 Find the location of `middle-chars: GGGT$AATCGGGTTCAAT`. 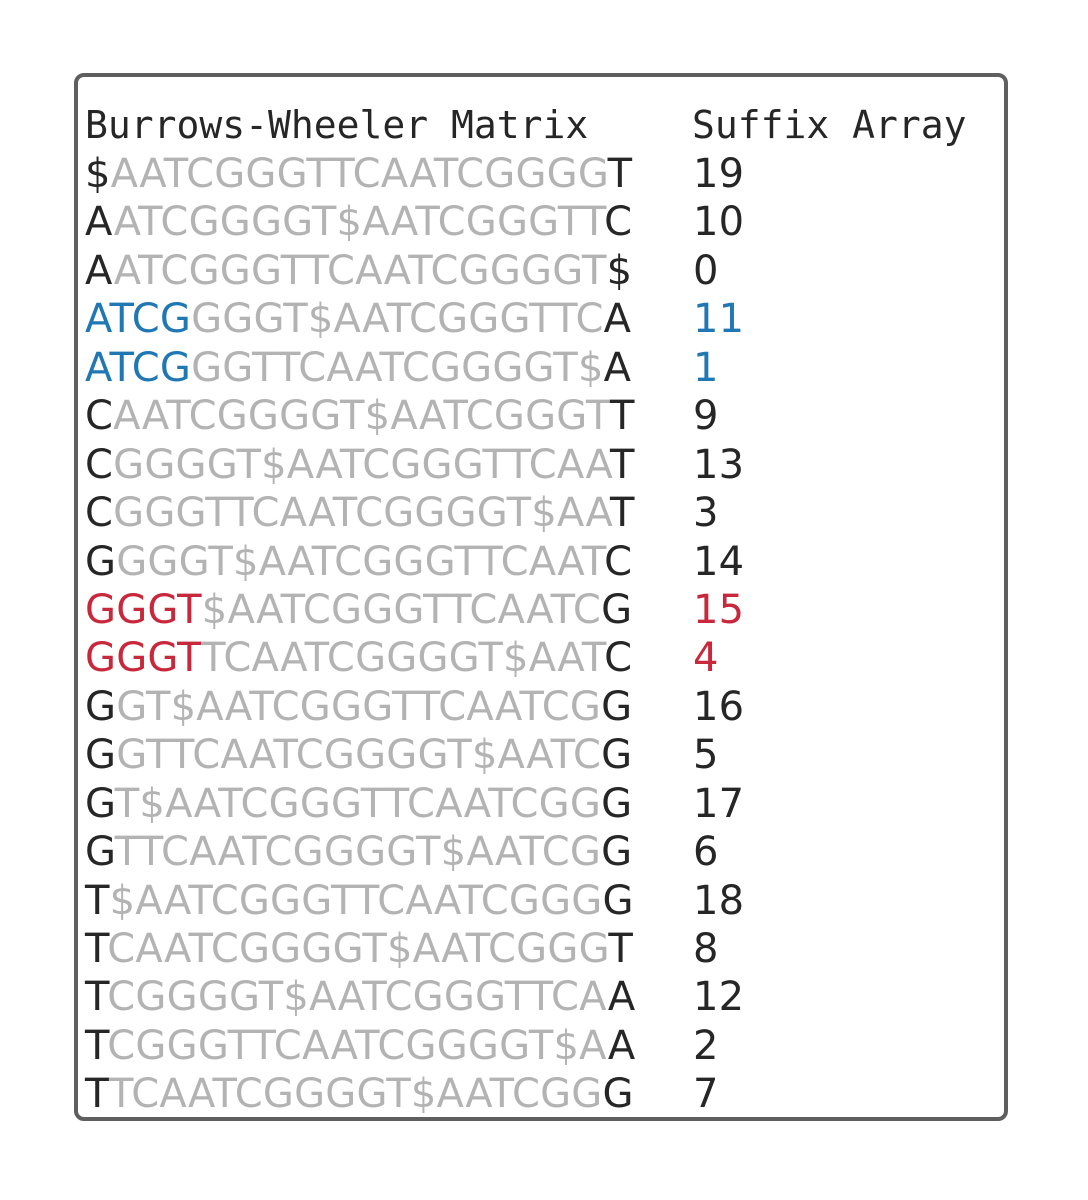

middle-chars: GGGT$AATCGGGTTCAAT is located at coordinates (360, 561).